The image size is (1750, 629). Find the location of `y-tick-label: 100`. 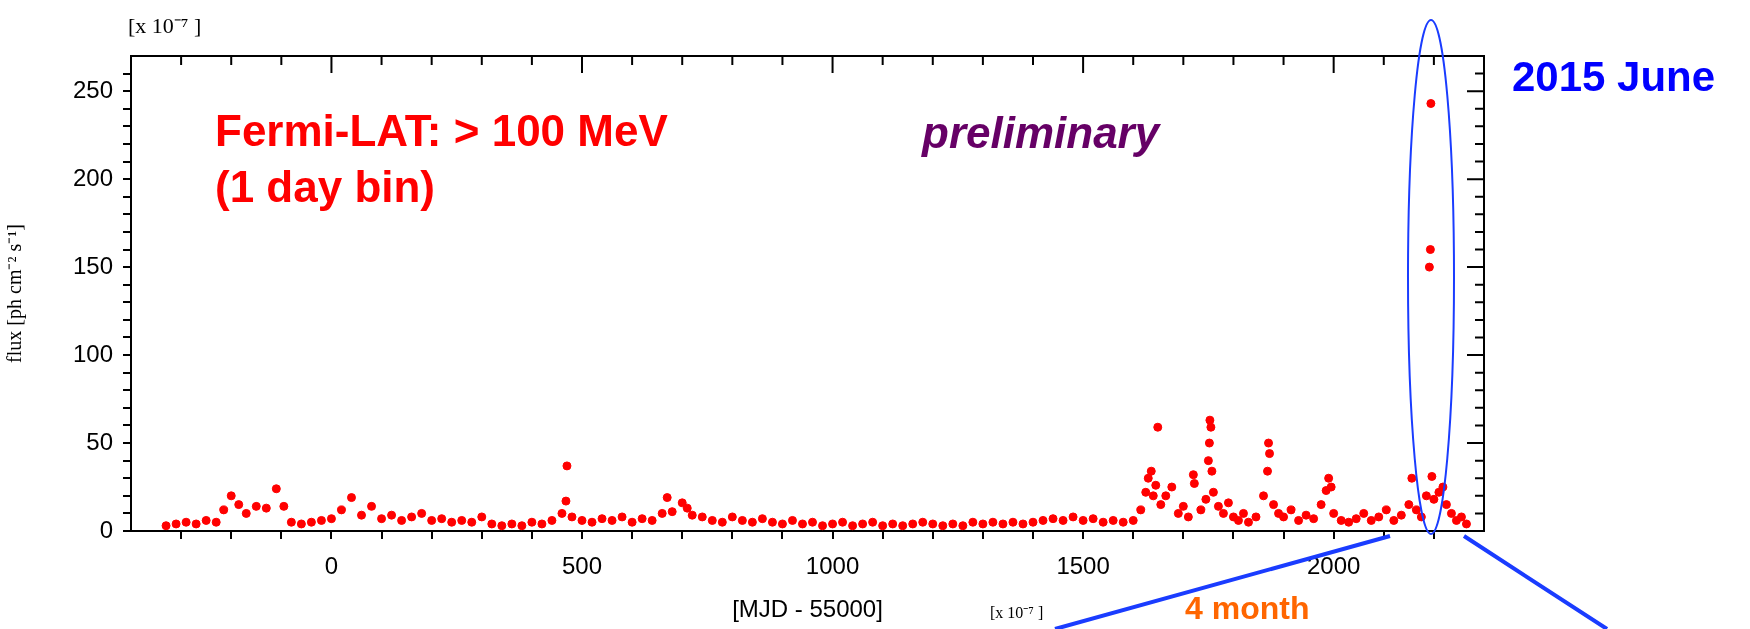

y-tick-label: 100 is located at coordinates (92, 353).